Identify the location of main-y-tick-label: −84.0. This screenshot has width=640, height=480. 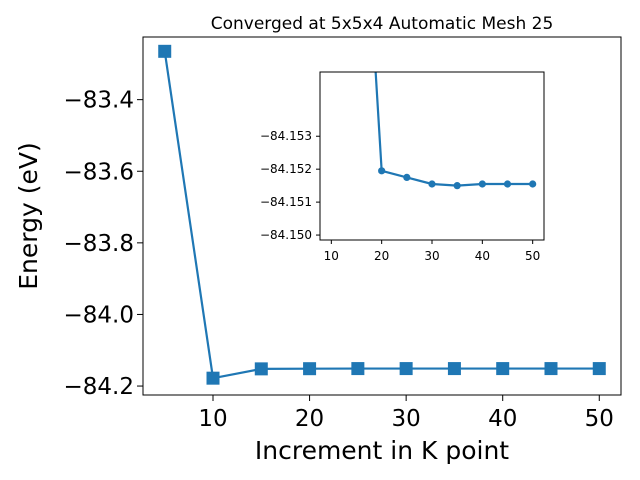
(99, 315).